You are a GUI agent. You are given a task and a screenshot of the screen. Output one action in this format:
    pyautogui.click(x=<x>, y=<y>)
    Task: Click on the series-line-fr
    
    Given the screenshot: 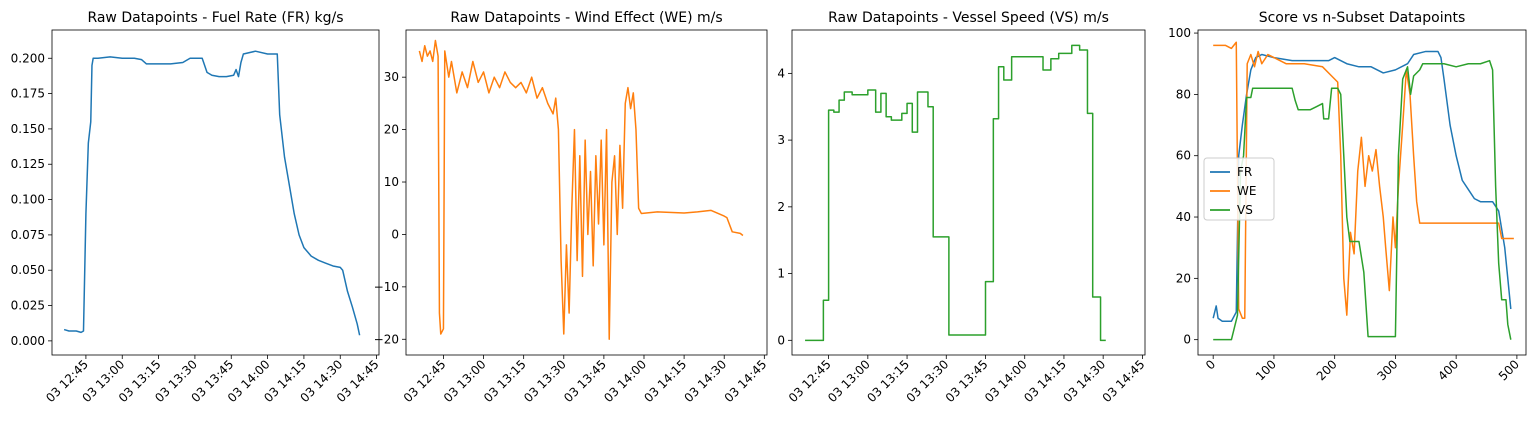 What is the action you would take?
    pyautogui.click(x=212, y=193)
    